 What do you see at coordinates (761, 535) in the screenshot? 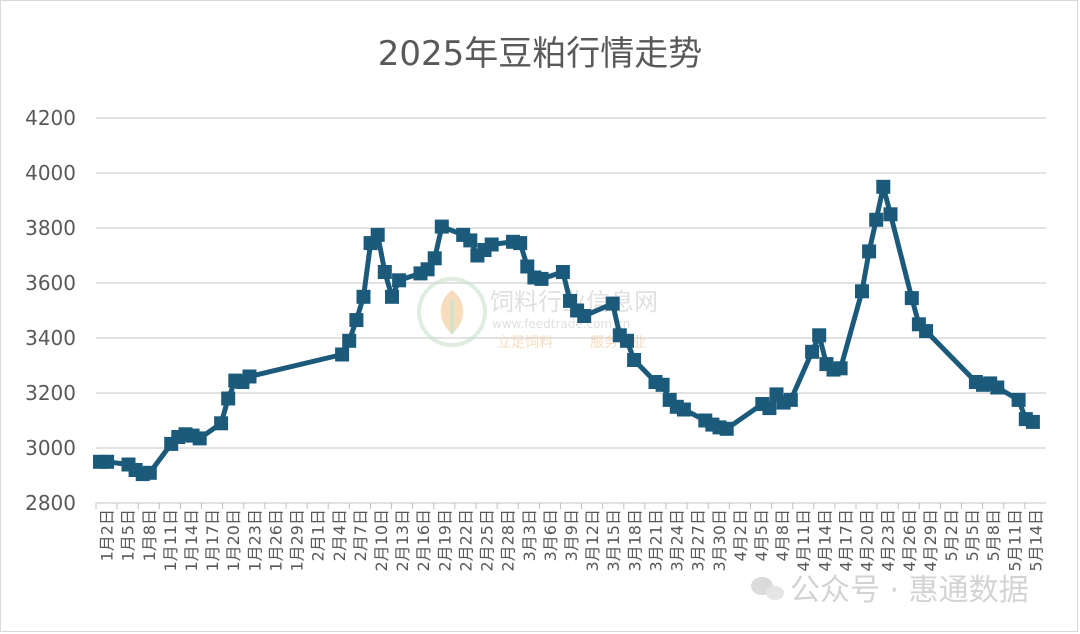
I see `x-tick-label: 4月5日` at bounding box center [761, 535].